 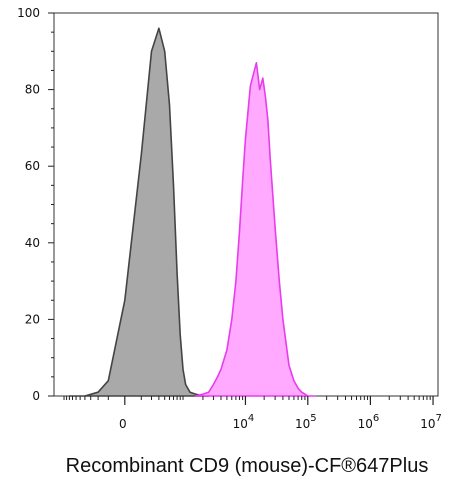 I want to click on x-tick-label: 10⁵, so click(x=306, y=422).